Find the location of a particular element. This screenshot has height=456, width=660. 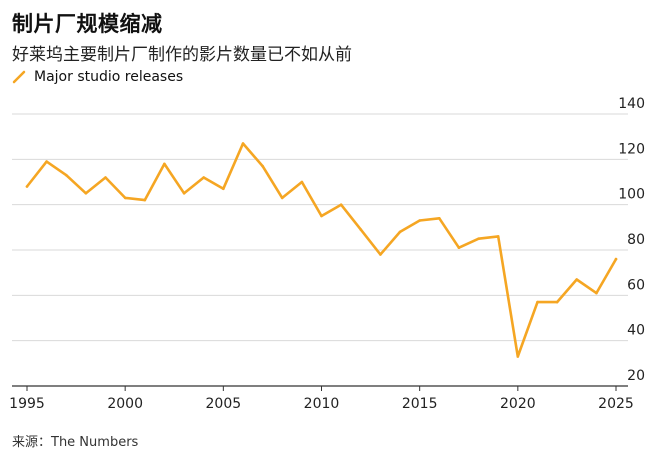

data-point-2002 is located at coordinates (164, 164).